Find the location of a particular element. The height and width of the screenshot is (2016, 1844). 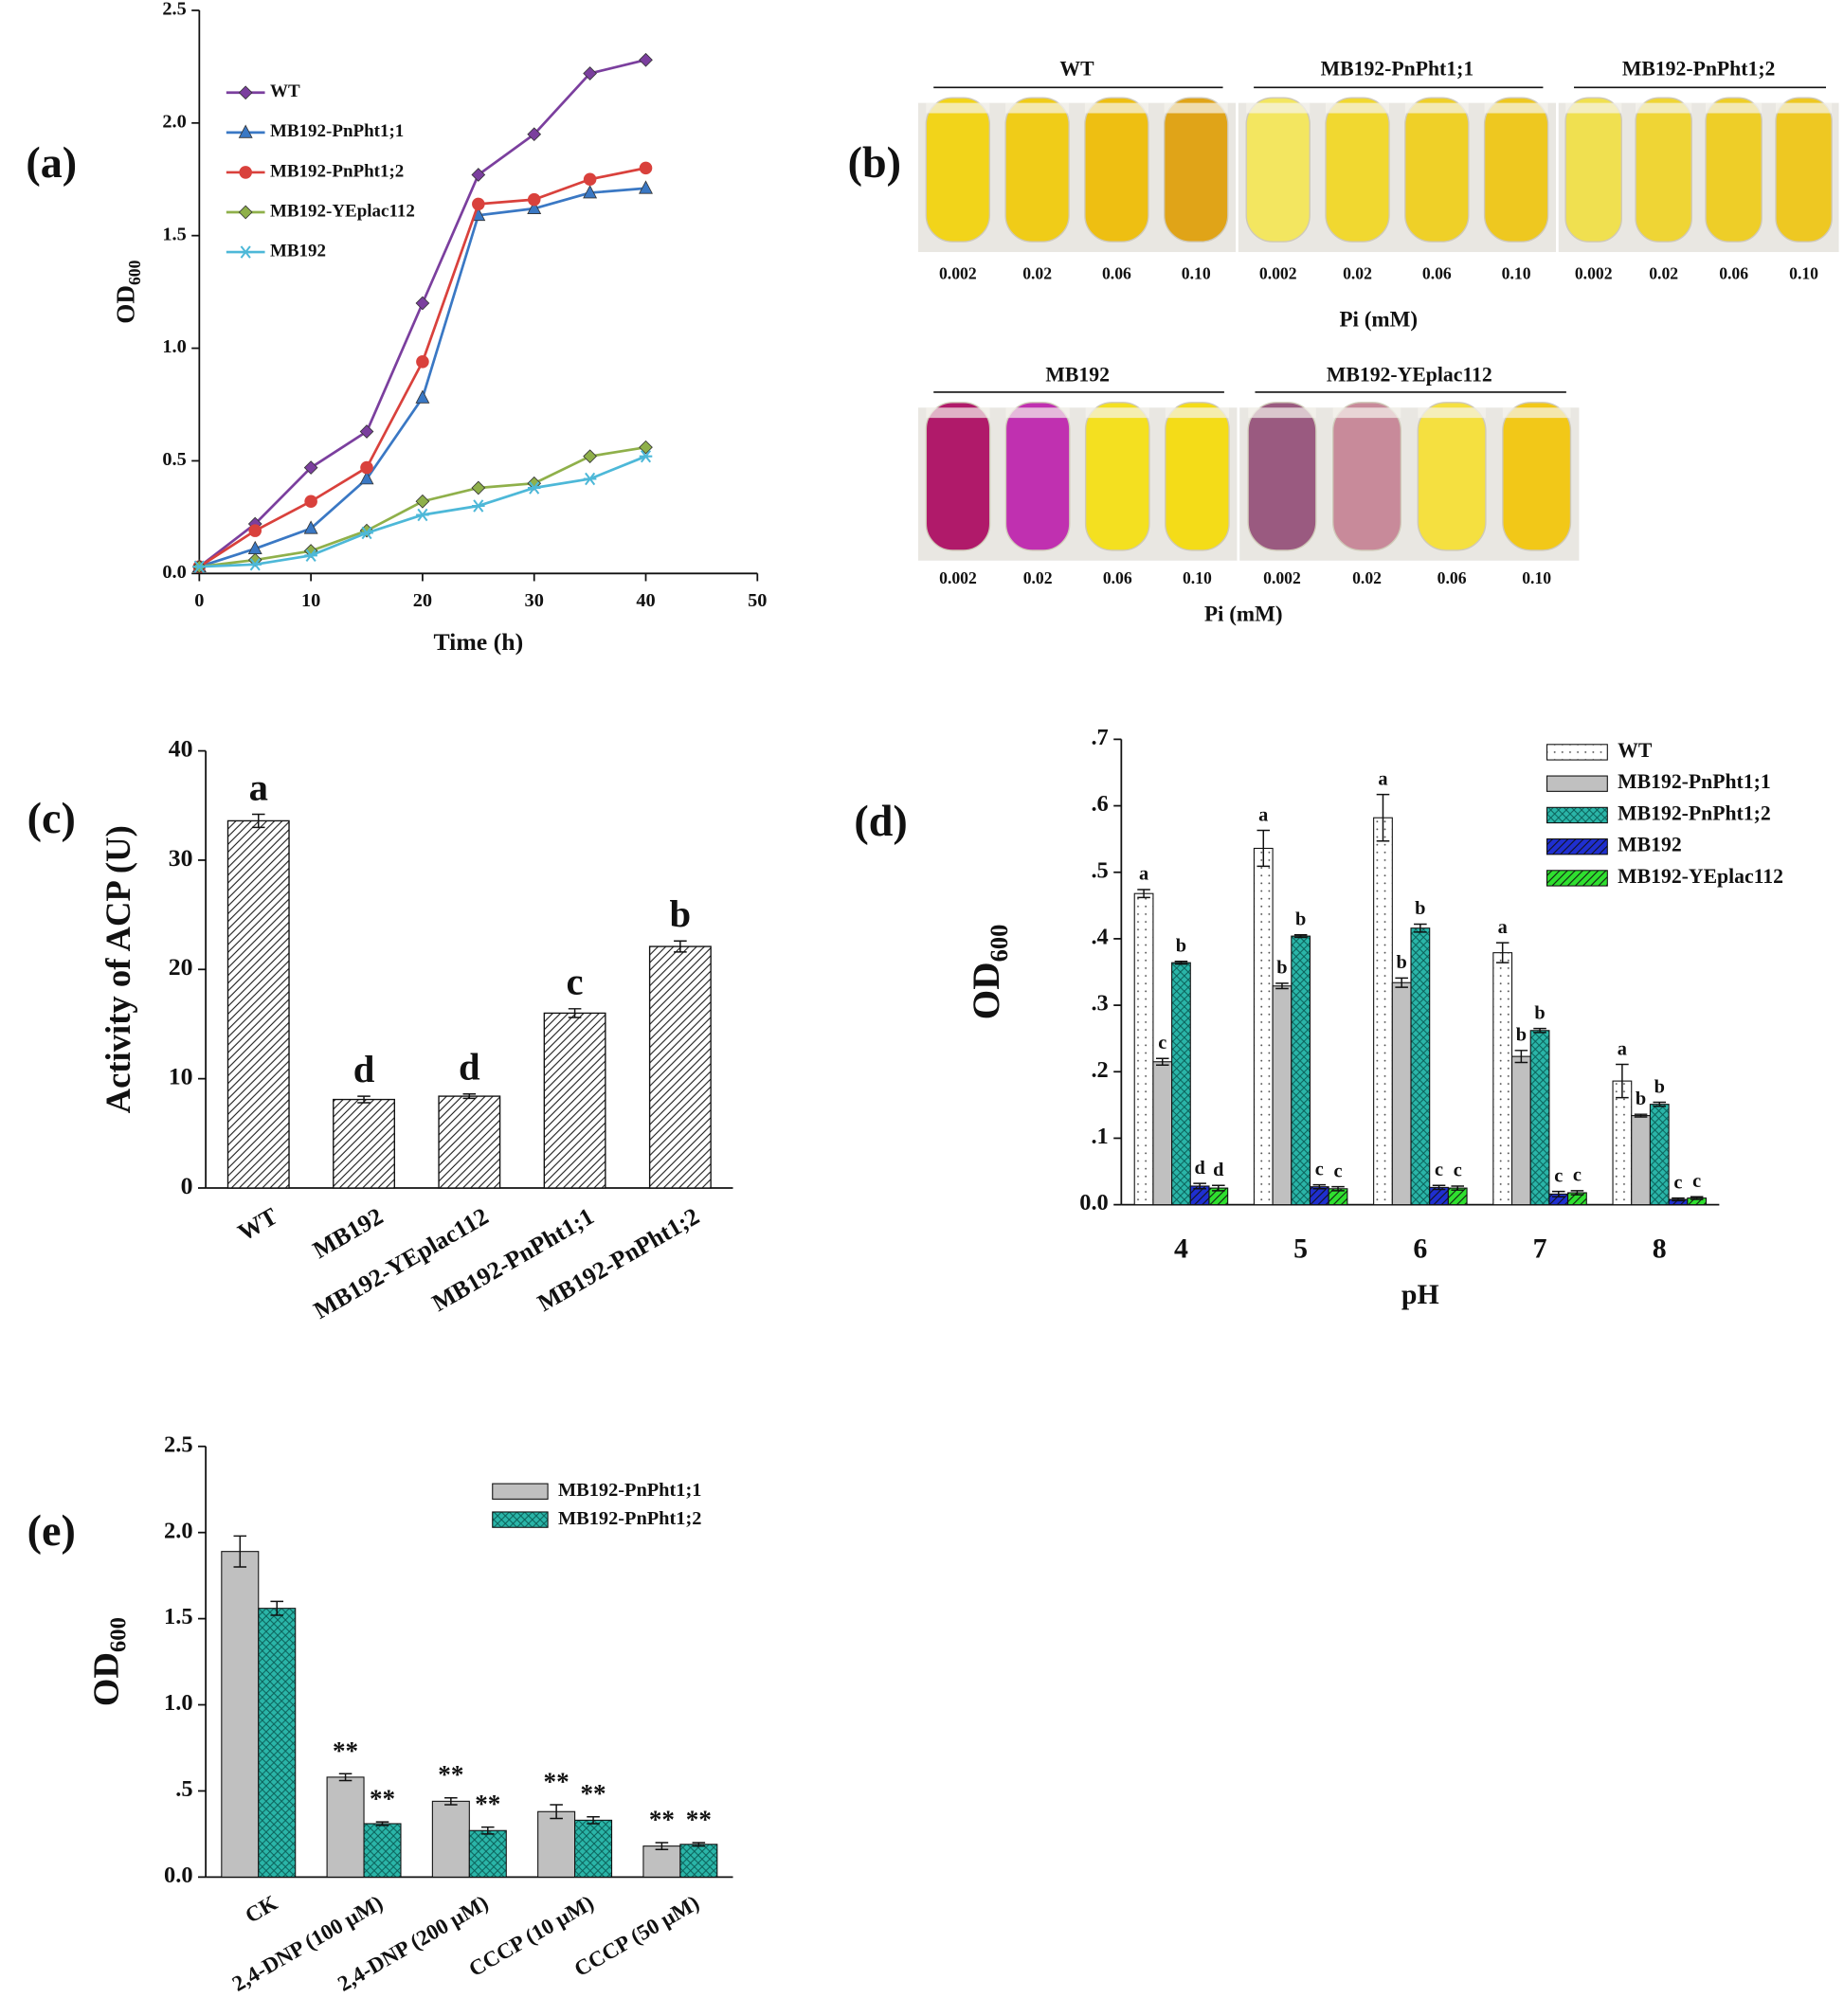

x-tick-label: 10 is located at coordinates (310, 600).